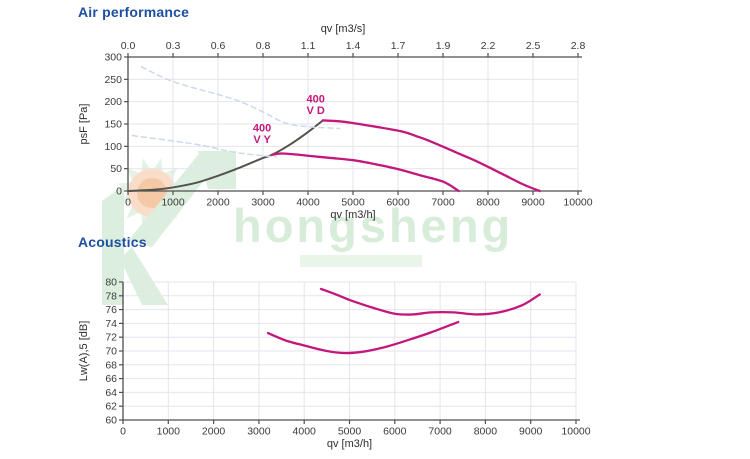 The height and width of the screenshot is (459, 750). I want to click on x2-tick-label: 2.2, so click(488, 46).